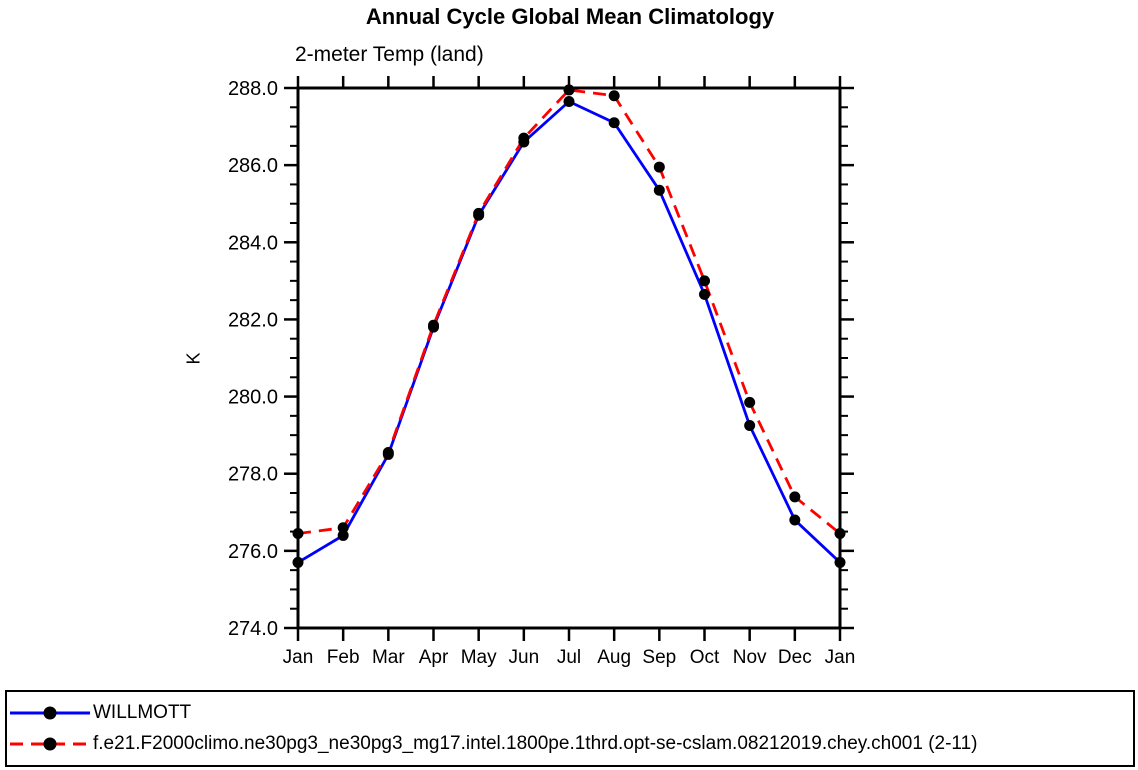 This screenshot has height=770, width=1138. Describe the element at coordinates (253, 166) in the screenshot. I see `y-tick-label: 286.0` at that location.